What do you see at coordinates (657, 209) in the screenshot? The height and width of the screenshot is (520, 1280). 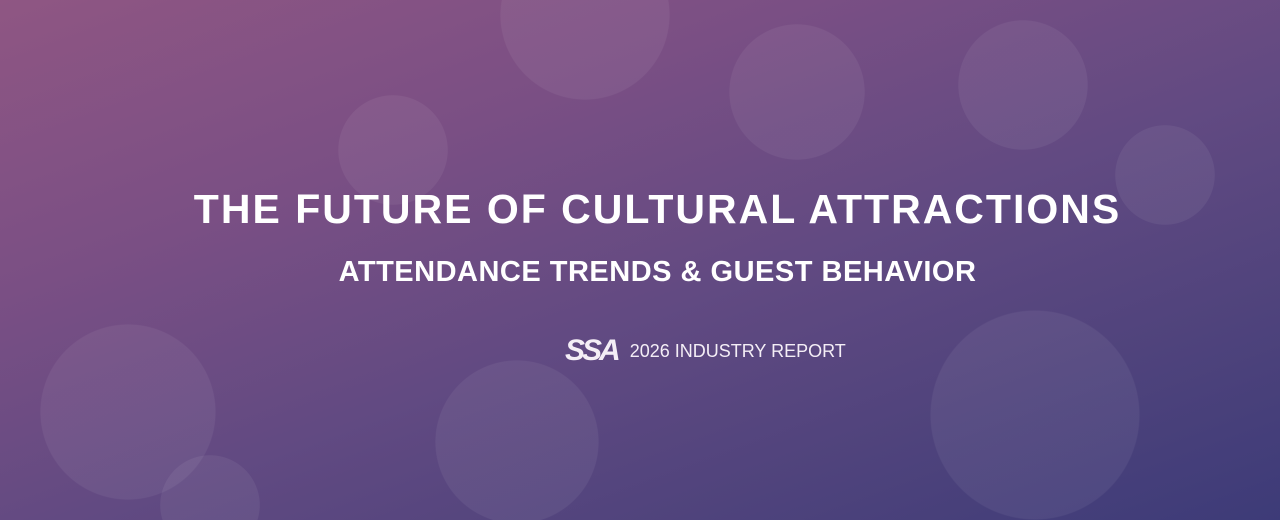 I see `page-title: THE FUTURE OF CULTURAL ATTRACTIONS` at bounding box center [657, 209].